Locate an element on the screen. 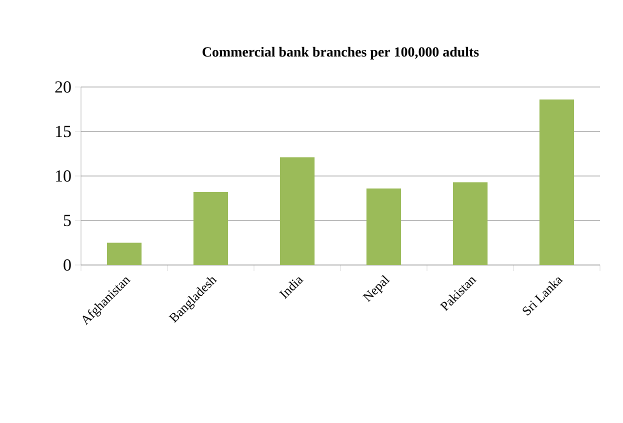 The image size is (623, 423). chart-title: Commercial bank branches per 100,000 adults is located at coordinates (340, 53).